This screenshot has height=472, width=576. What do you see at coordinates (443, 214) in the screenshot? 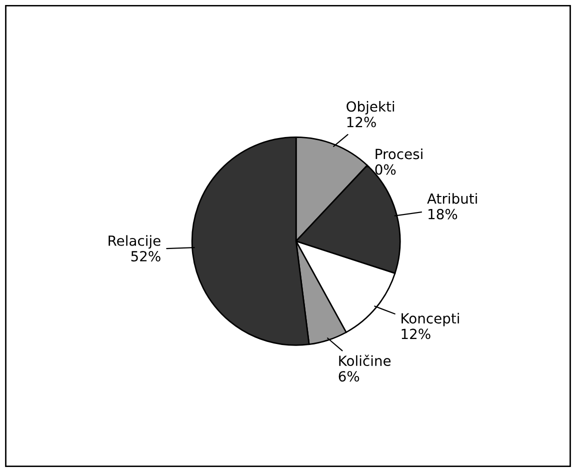
I see `data-label: 18%` at bounding box center [443, 214].